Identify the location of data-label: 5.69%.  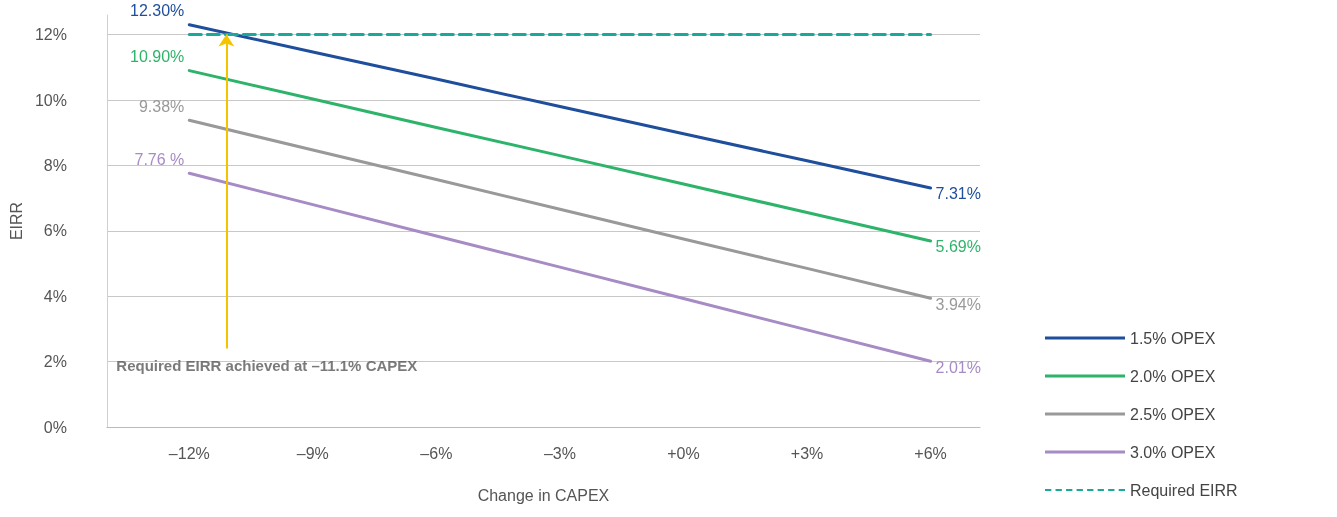
(958, 247).